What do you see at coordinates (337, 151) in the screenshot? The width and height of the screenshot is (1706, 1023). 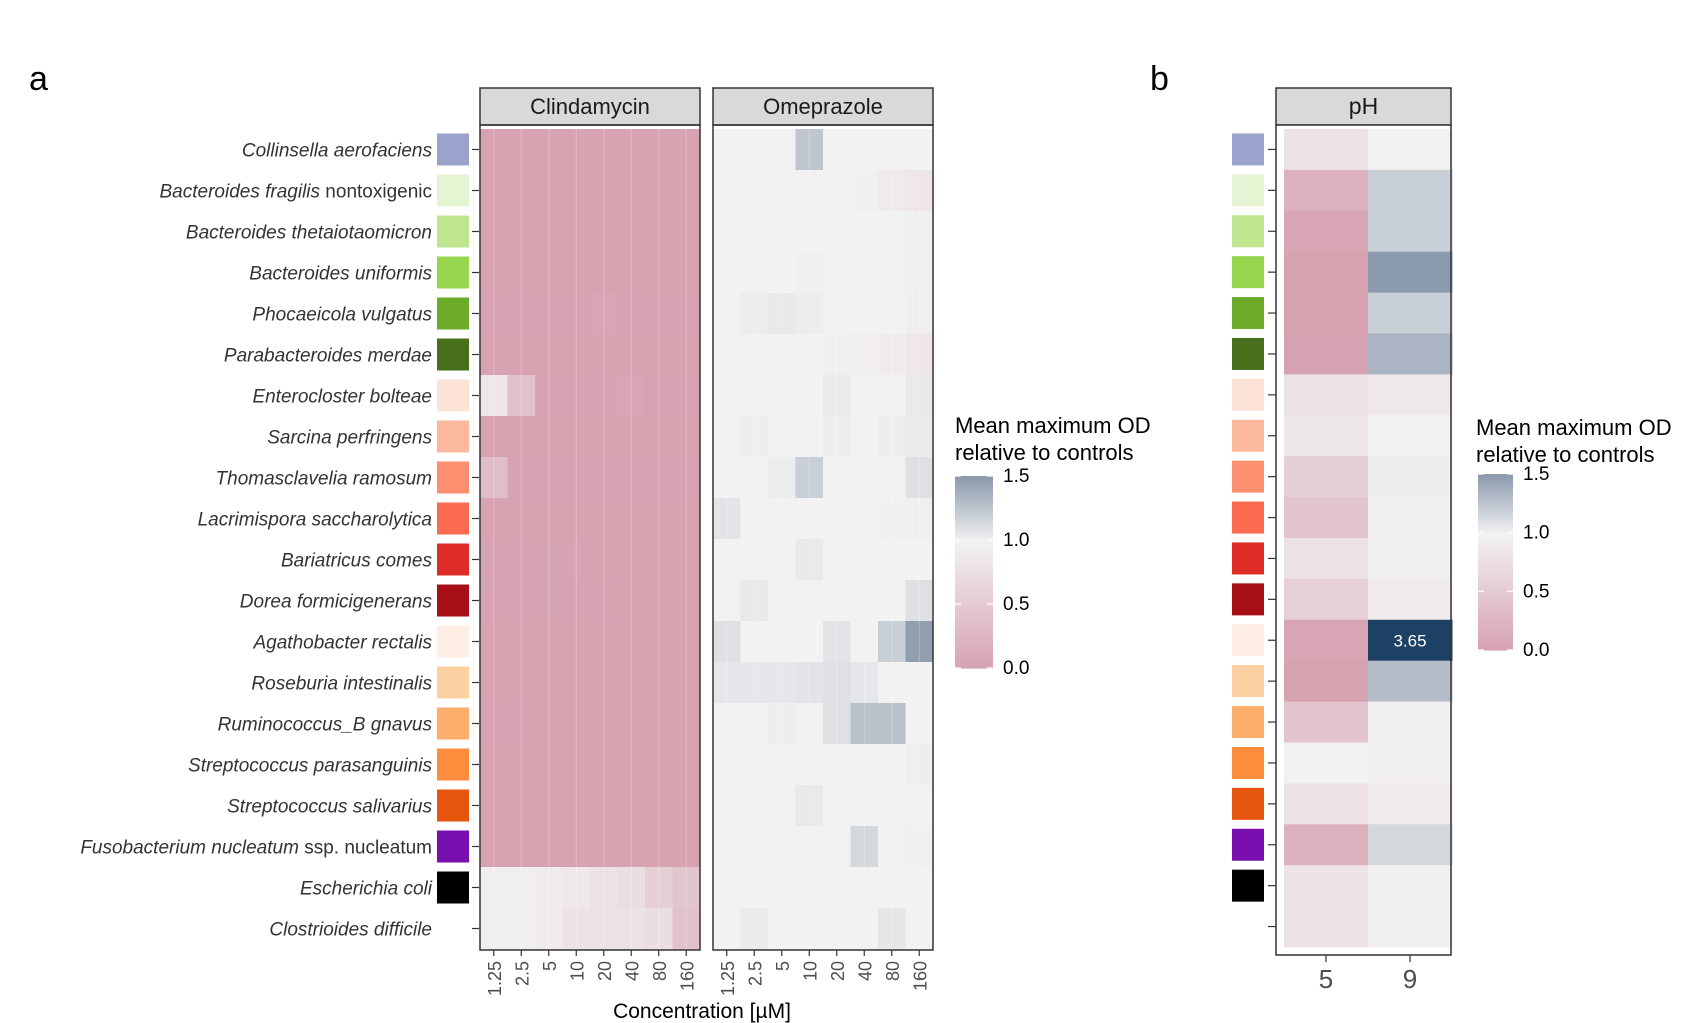 I see `species-name: Collinsella aerofaciens` at bounding box center [337, 151].